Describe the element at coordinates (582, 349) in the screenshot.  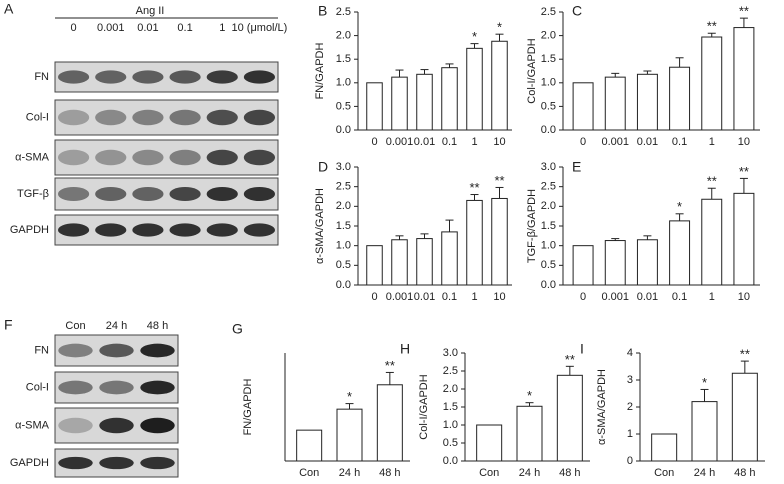
I see `panel-letter: I` at that location.